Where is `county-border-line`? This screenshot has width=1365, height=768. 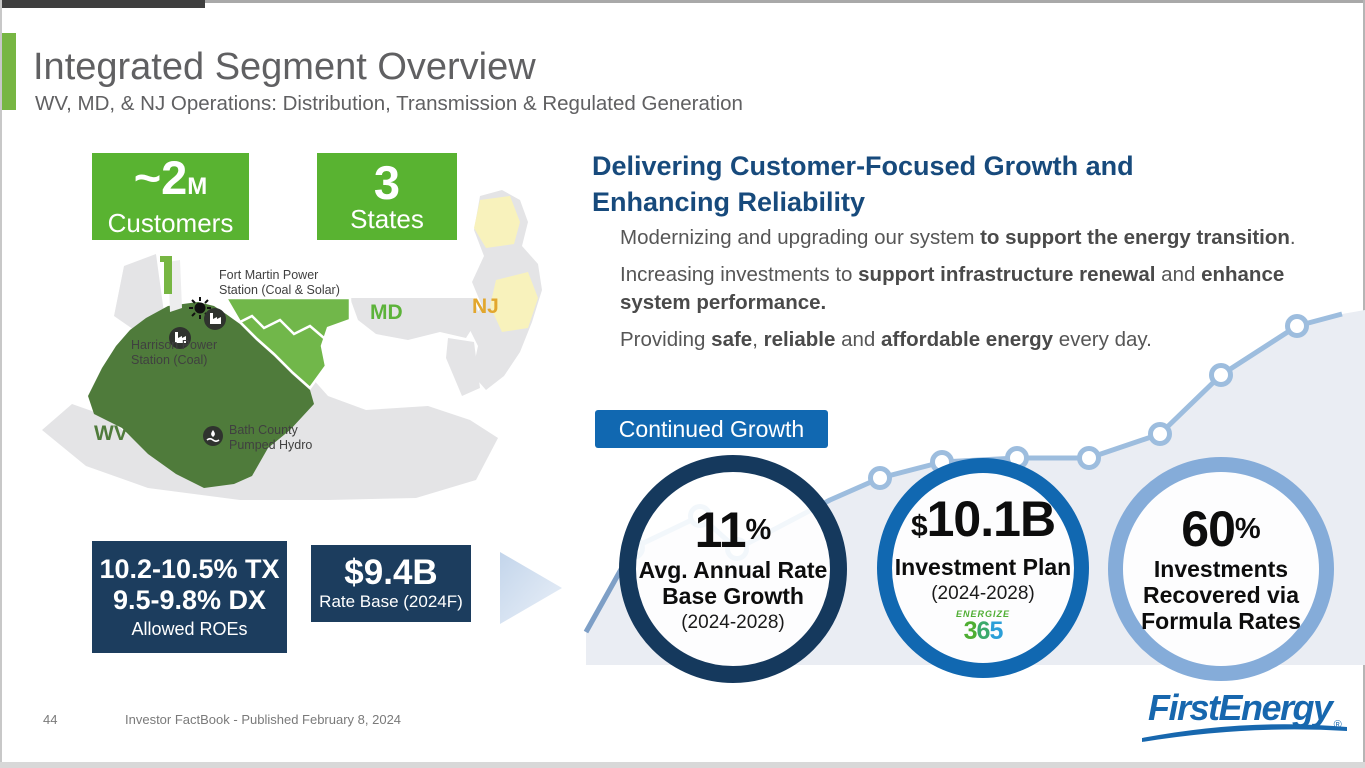
county-border-line is located at coordinates (282, 326).